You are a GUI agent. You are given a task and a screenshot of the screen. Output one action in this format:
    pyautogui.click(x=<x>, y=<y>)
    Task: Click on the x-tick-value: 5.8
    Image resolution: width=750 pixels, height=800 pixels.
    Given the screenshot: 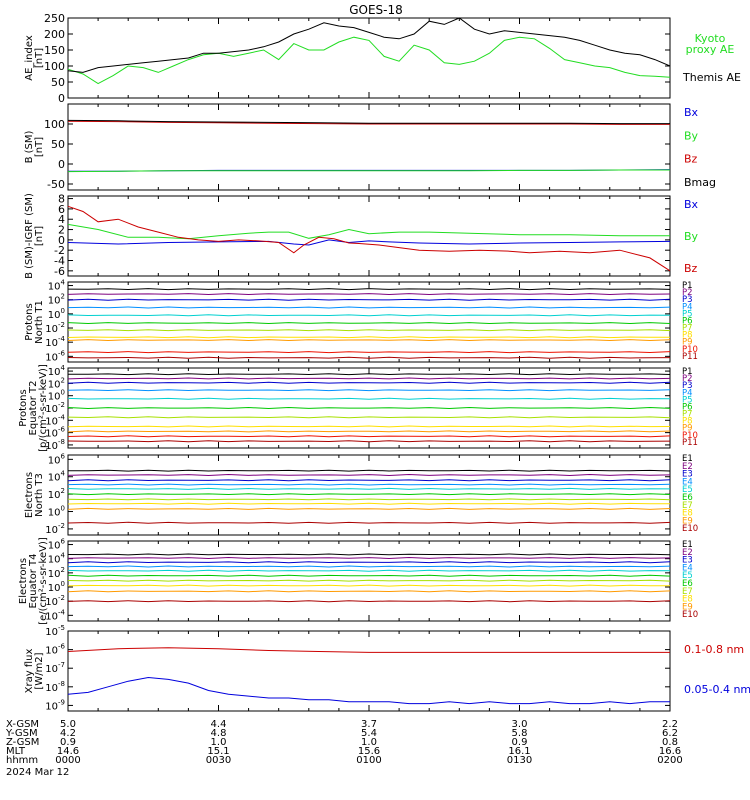 What is the action you would take?
    pyautogui.click(x=520, y=733)
    